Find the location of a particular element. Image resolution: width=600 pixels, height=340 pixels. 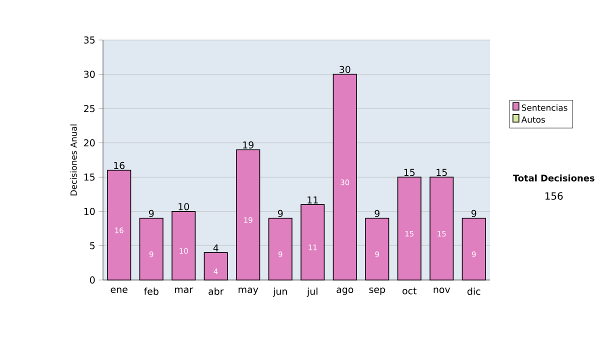

x-tick-label: ene is located at coordinates (119, 291).